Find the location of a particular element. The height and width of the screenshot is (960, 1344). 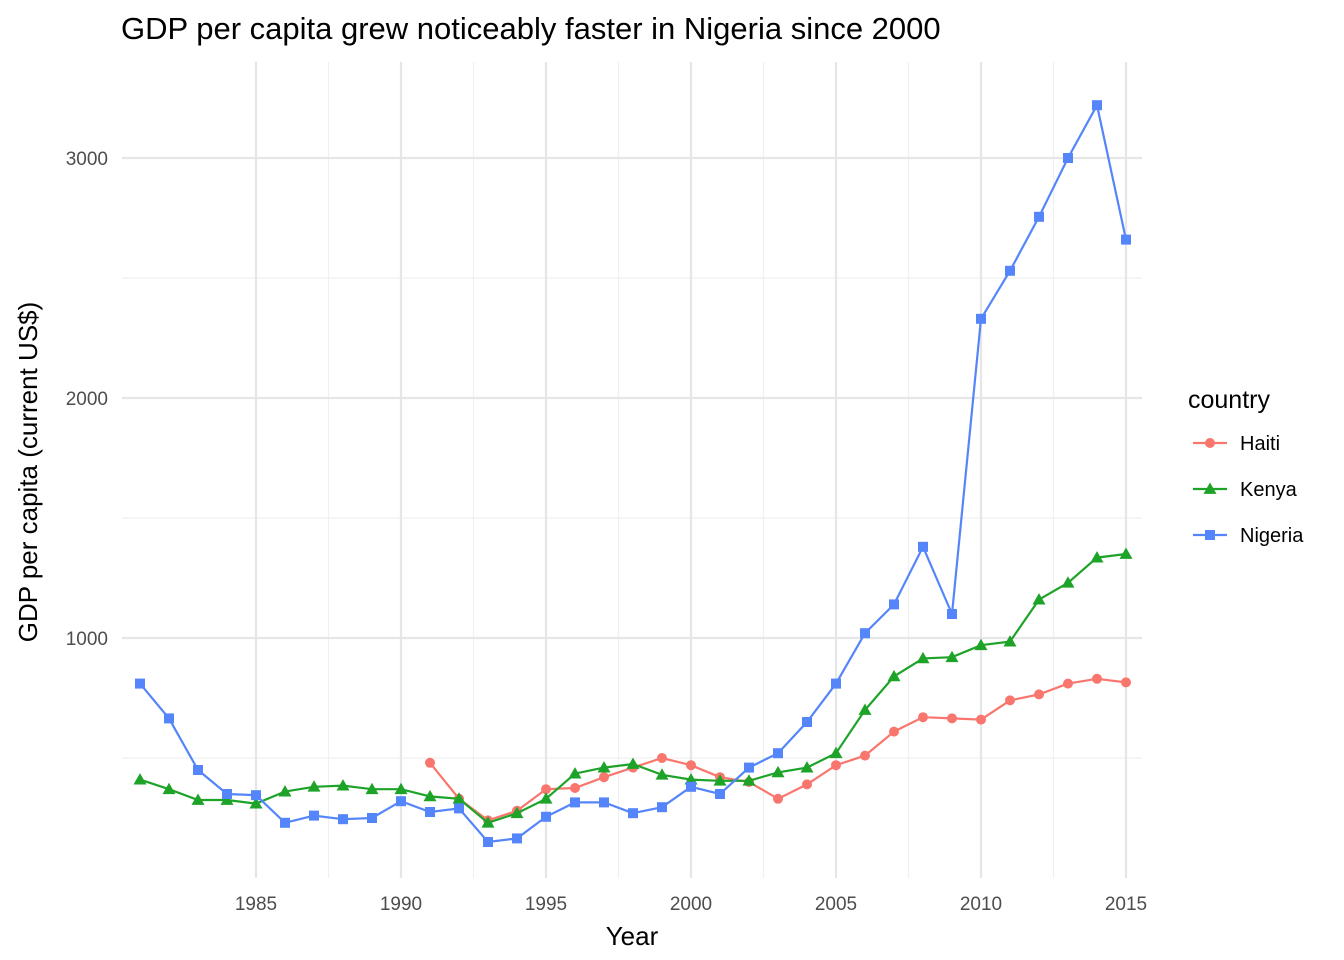

legend-label-nigeria: Nigeria is located at coordinates (1272, 536).